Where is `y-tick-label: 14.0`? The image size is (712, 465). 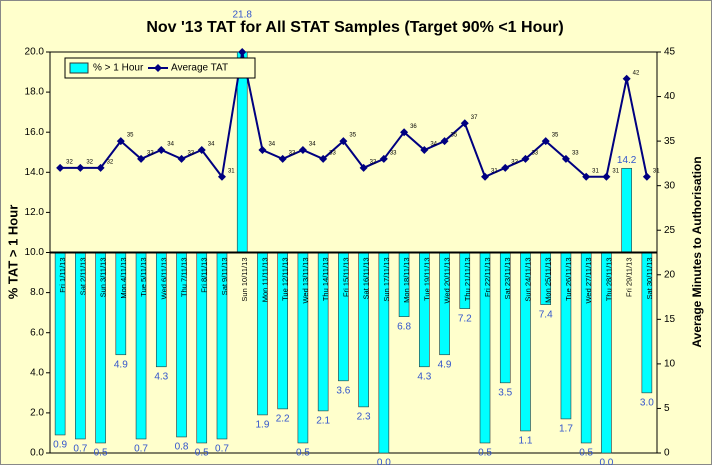 y-tick-label: 14.0 is located at coordinates (35, 172).